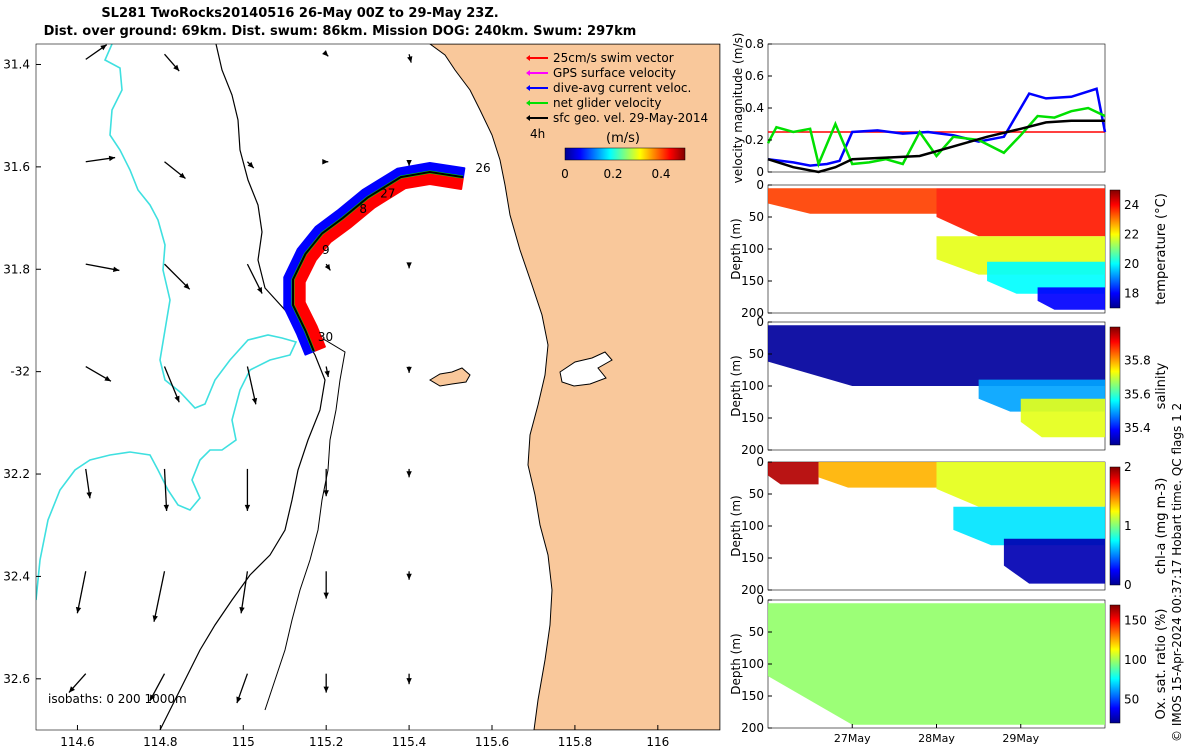 The image size is (1200, 750). I want to click on section-ylabel: Depth (m), so click(736, 663).